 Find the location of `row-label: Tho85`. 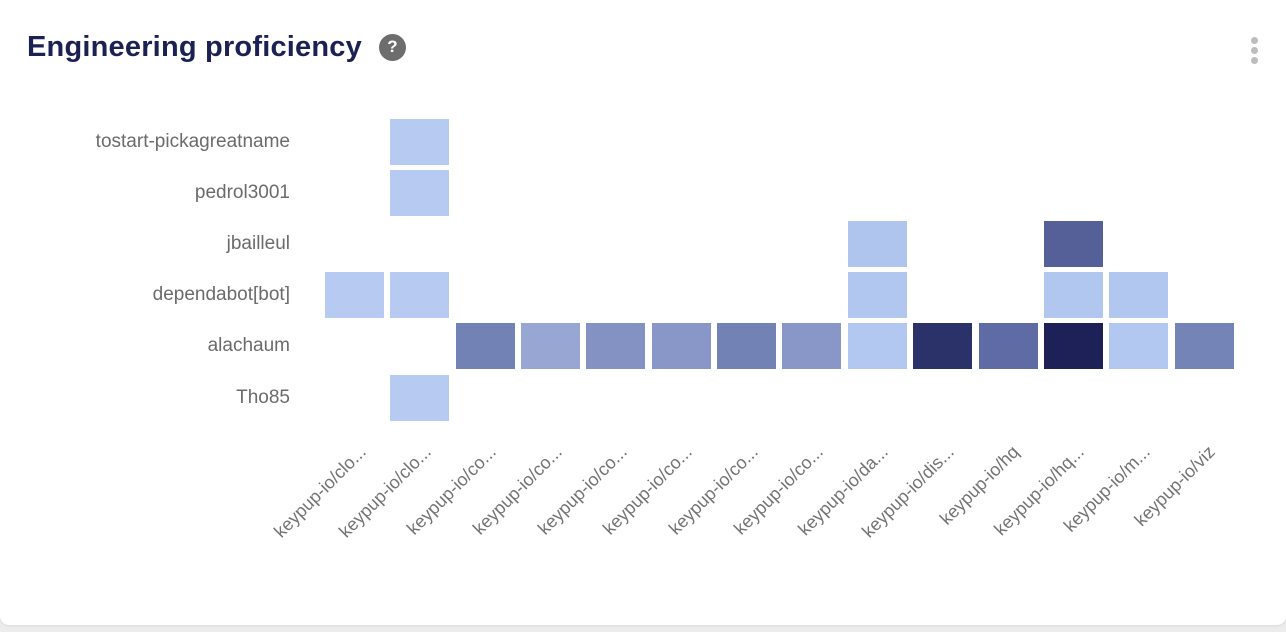

row-label: Tho85 is located at coordinates (263, 397).